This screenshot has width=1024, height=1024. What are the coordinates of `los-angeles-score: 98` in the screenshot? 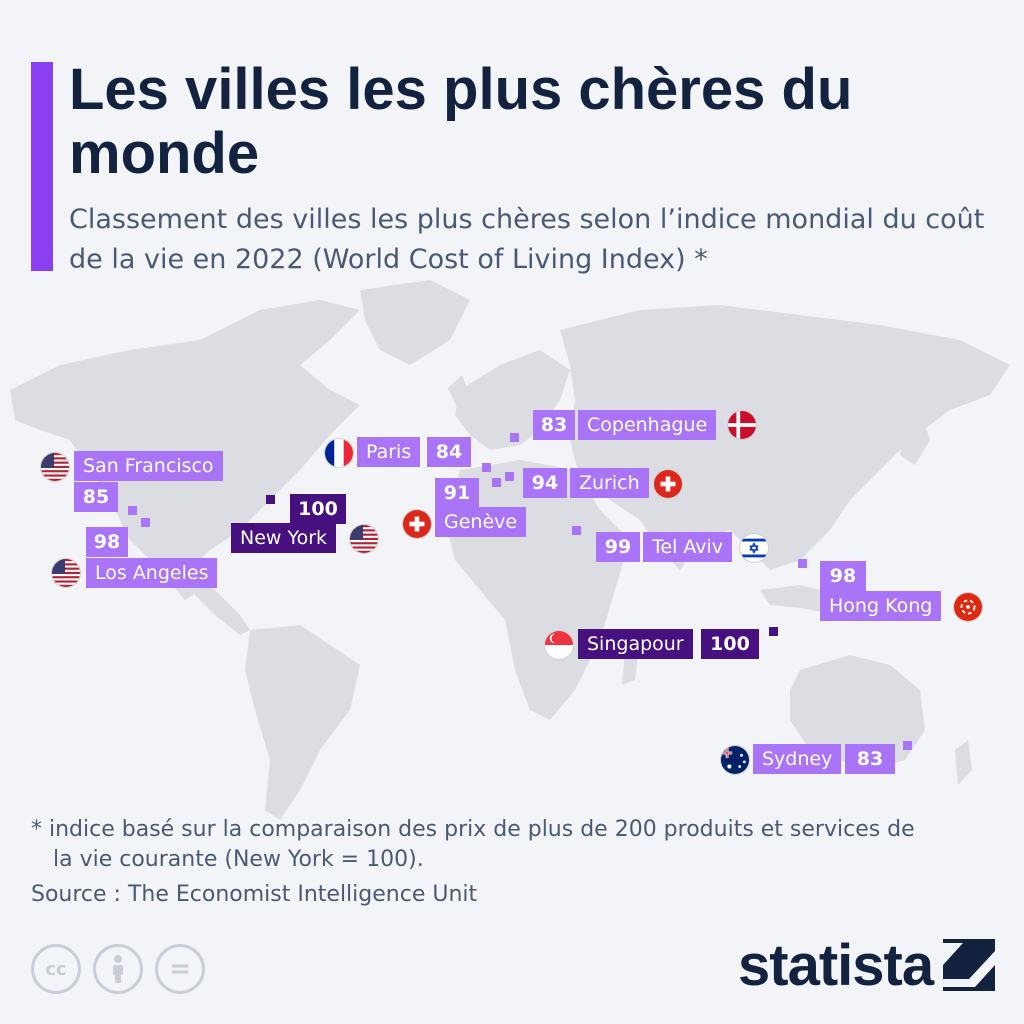 It's located at (107, 542).